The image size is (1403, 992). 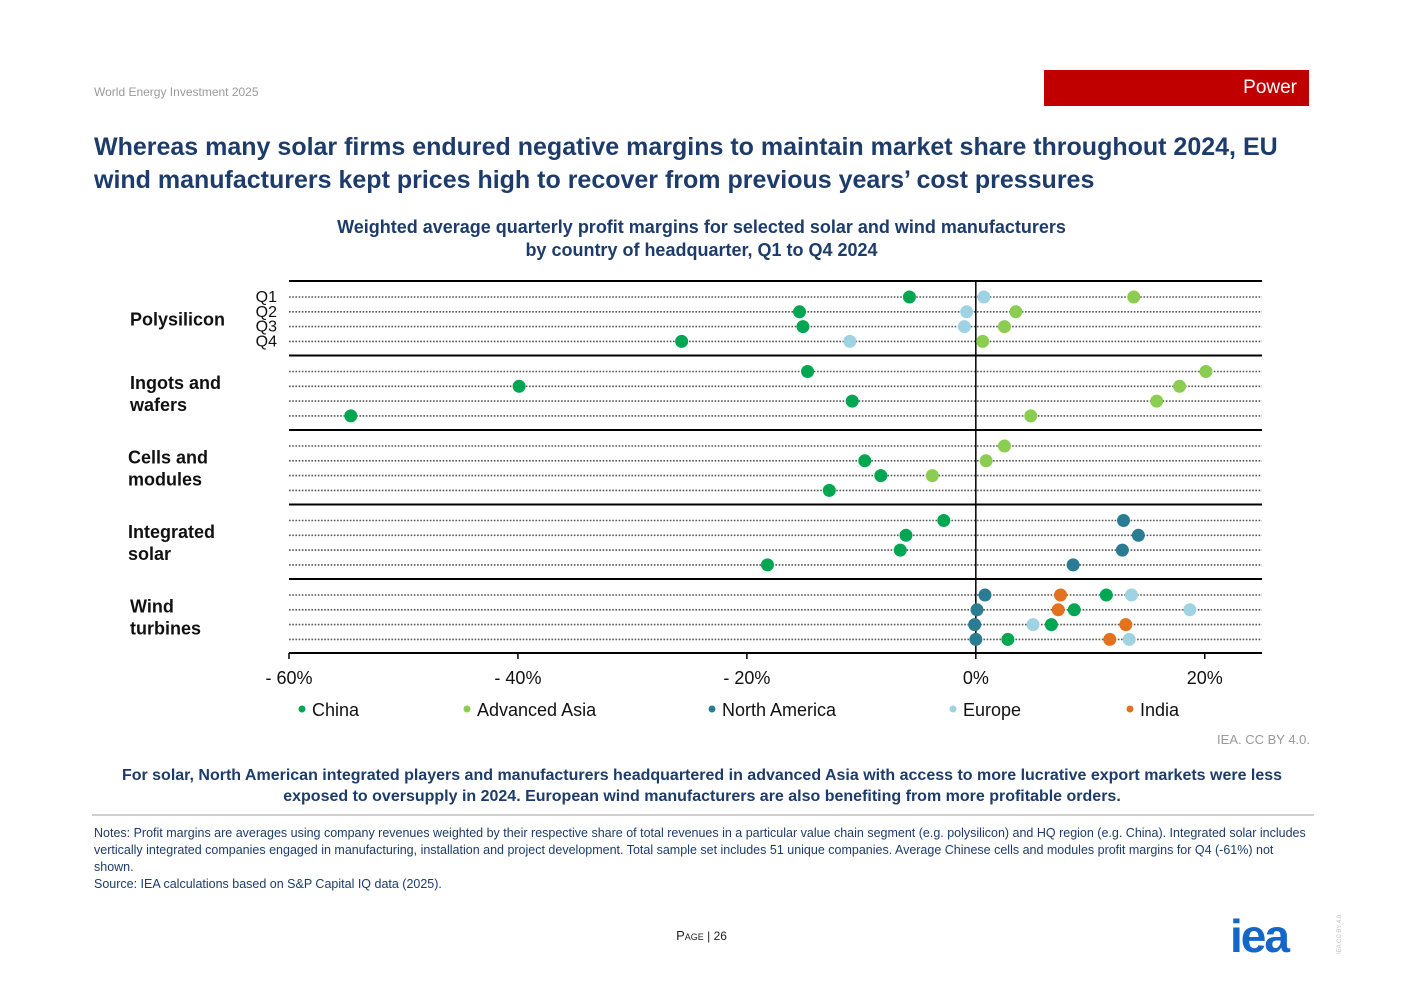 What do you see at coordinates (720, 936) in the screenshot?
I see `page-number-value: 26` at bounding box center [720, 936].